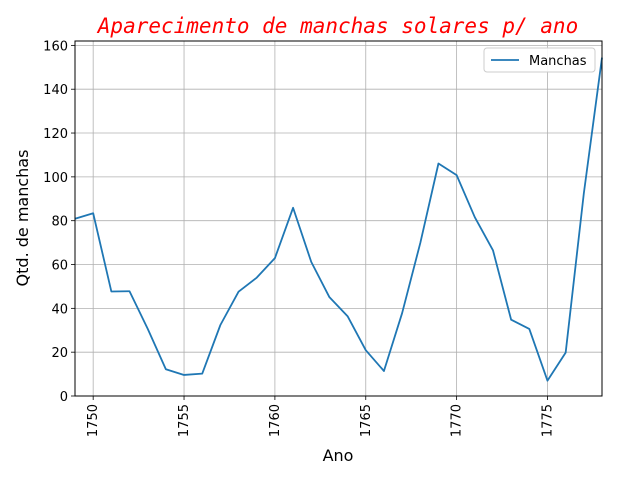 The width and height of the screenshot is (640, 480). Describe the element at coordinates (320, 416) in the screenshot. I see `x-axis-ticks: 1750 1755 1760 1765 1770 1775` at that location.